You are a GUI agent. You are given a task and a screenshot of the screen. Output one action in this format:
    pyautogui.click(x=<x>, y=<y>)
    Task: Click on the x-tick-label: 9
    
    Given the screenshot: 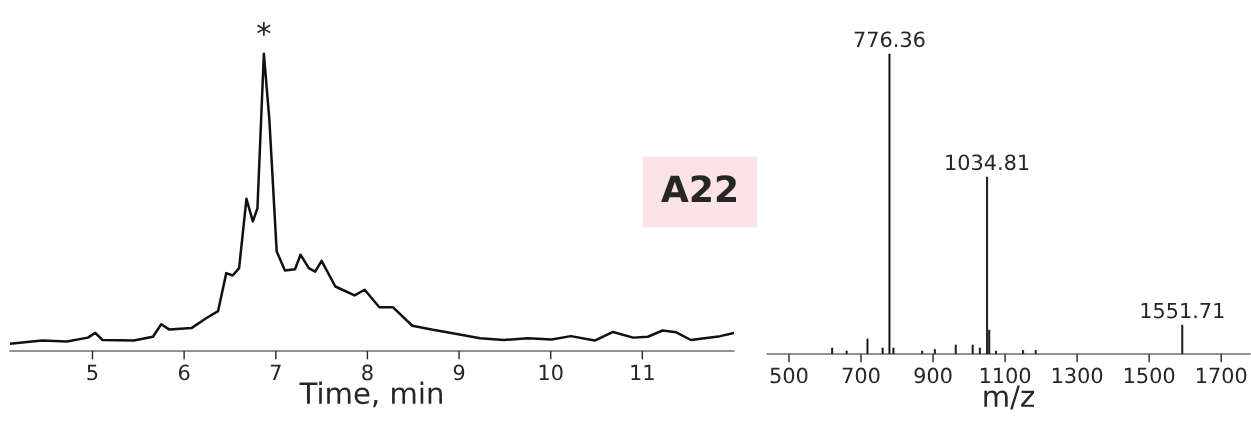 What is the action you would take?
    pyautogui.click(x=459, y=372)
    